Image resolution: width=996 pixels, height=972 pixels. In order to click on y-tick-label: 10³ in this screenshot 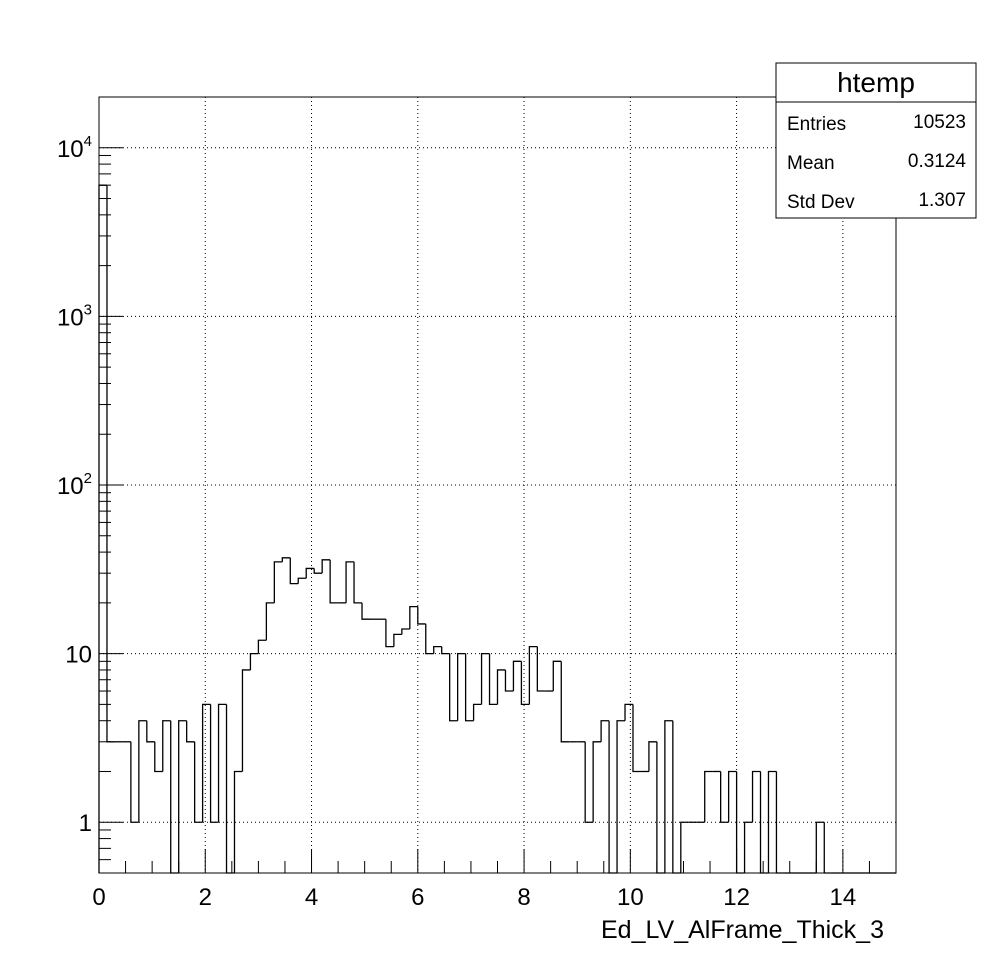, I will do `click(74, 316)`.